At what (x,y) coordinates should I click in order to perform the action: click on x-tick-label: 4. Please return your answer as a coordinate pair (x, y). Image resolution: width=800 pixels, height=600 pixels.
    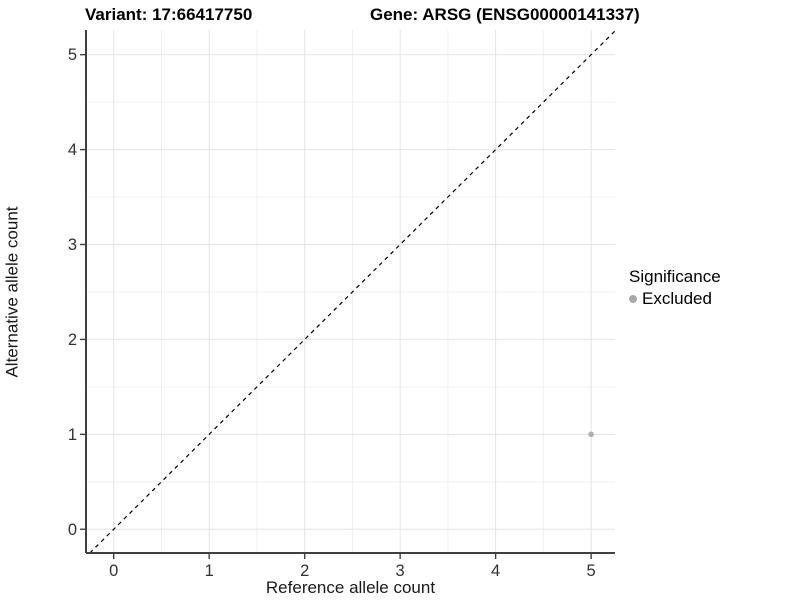
    Looking at the image, I should click on (495, 571).